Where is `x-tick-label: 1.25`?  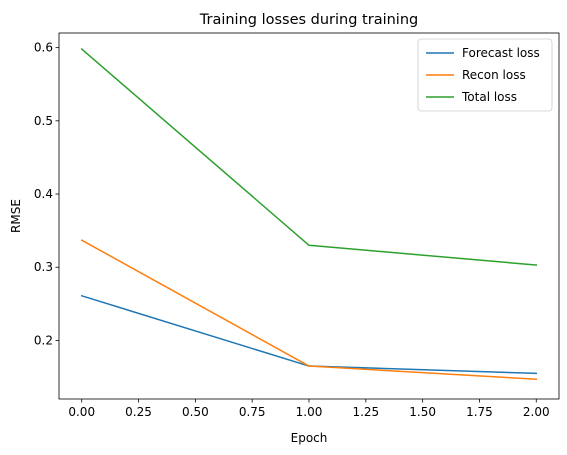 x-tick-label: 1.25 is located at coordinates (365, 412).